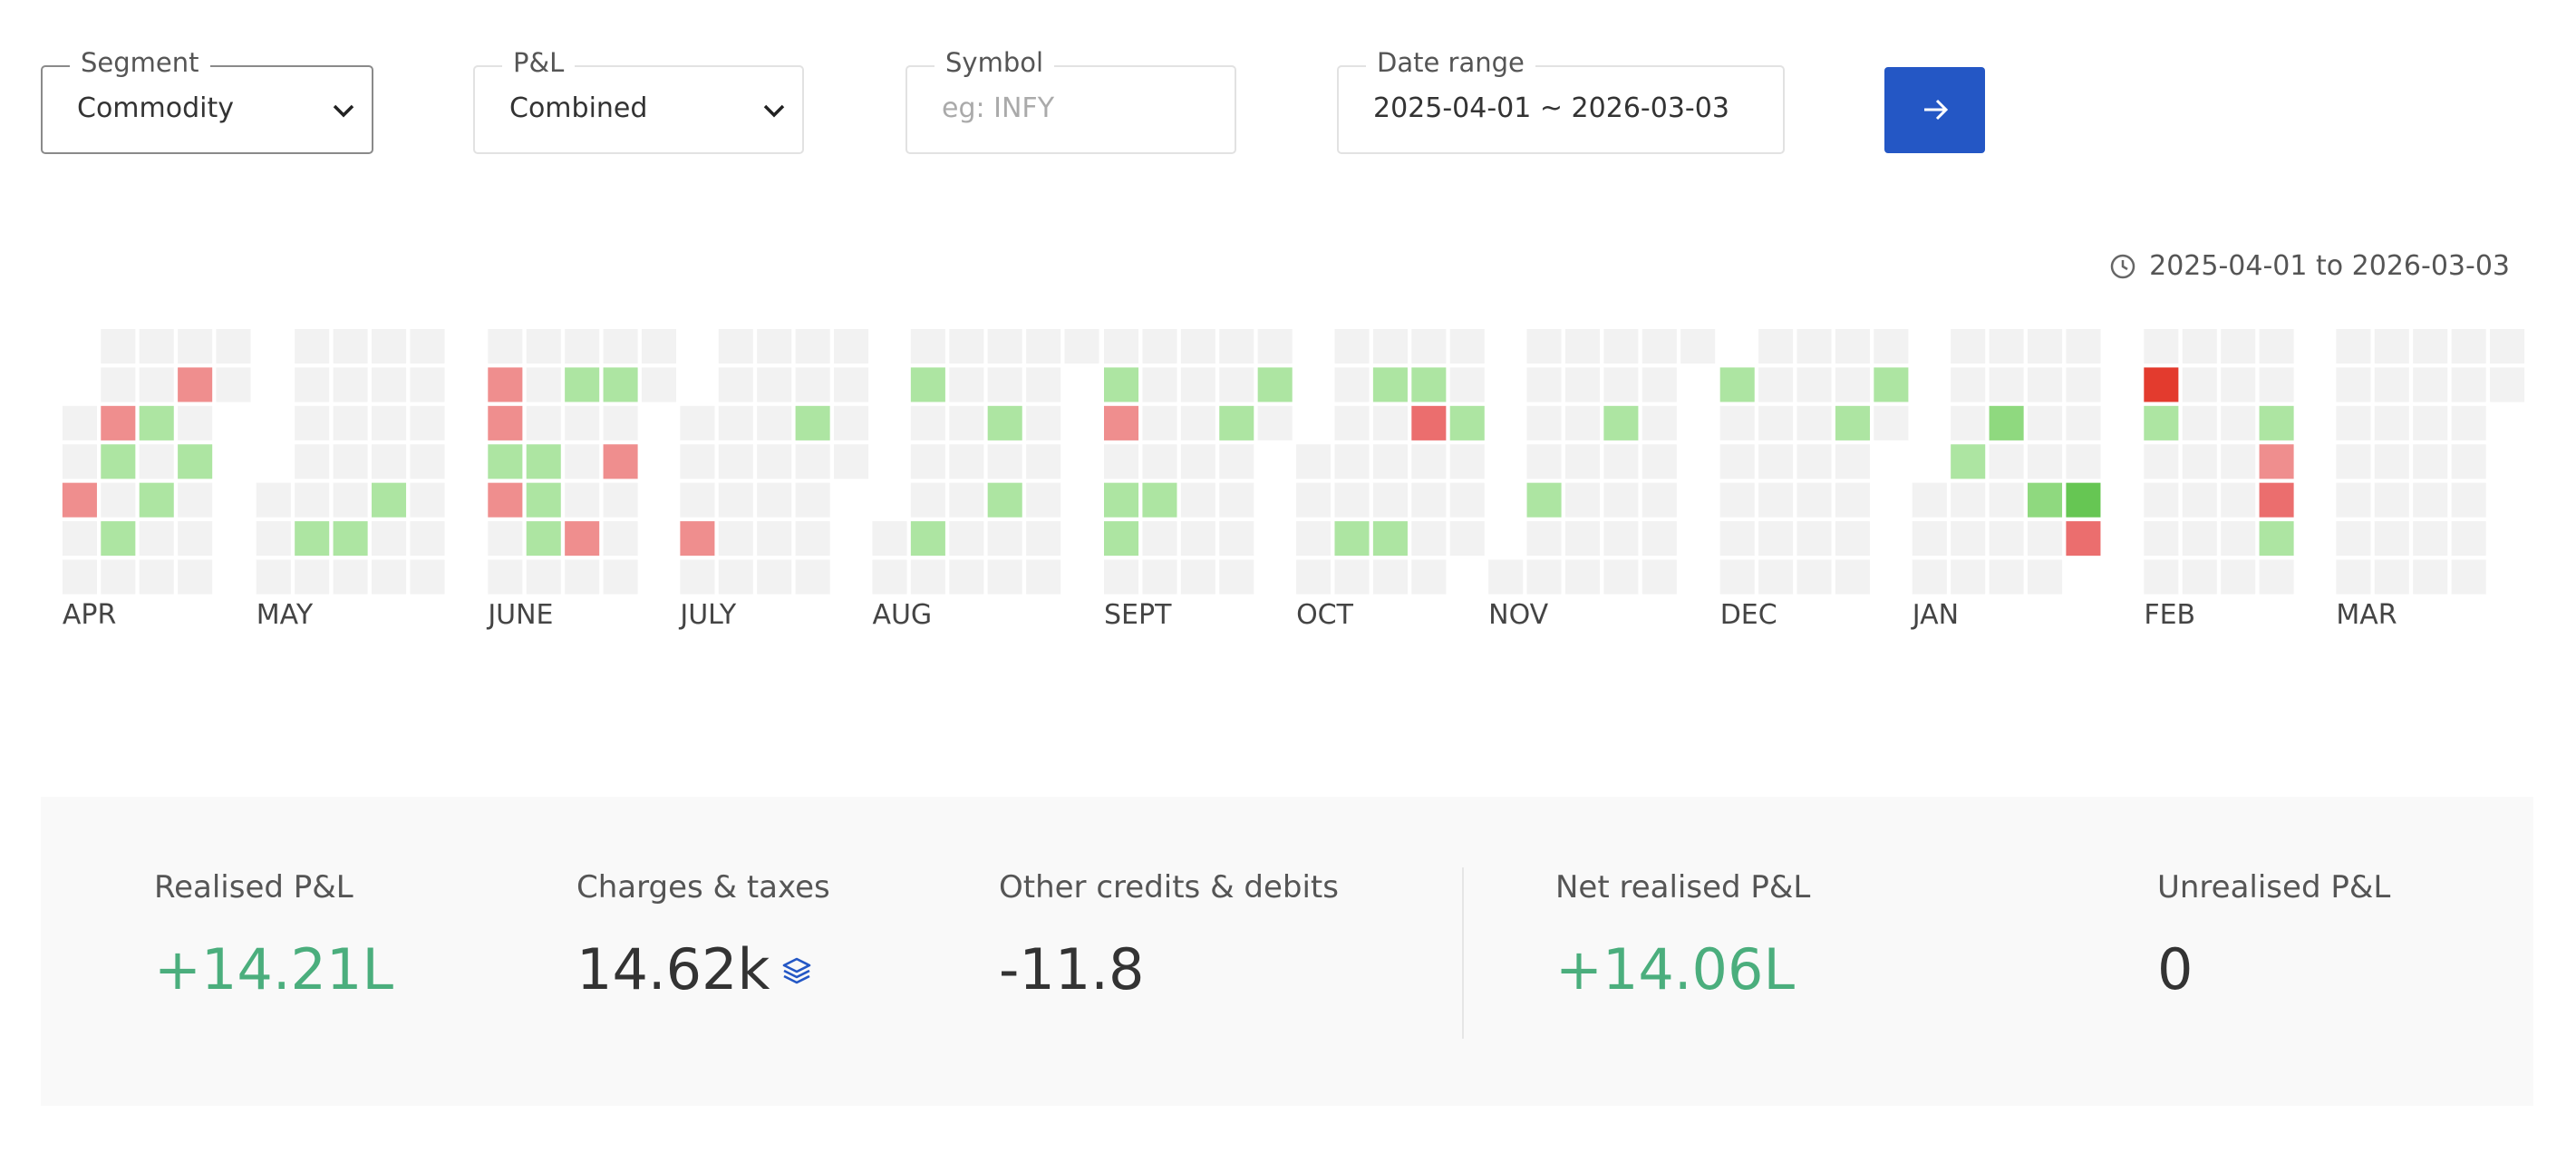 The image size is (2576, 1162). I want to click on stat-label: Other credits & debits, so click(1169, 887).